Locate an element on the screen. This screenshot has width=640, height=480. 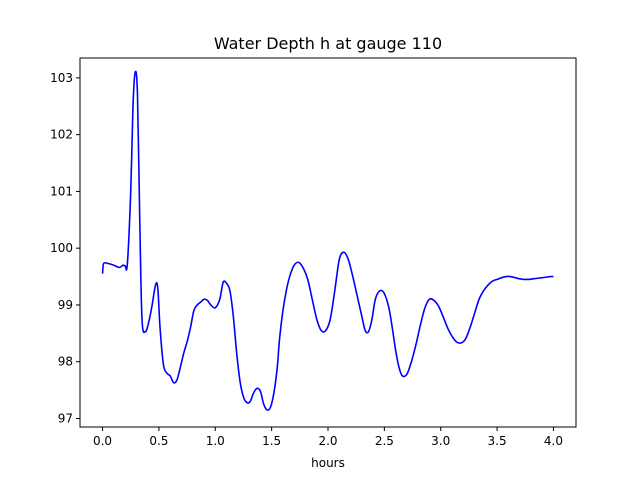
x-tick-label: 0.0 is located at coordinates (102, 441).